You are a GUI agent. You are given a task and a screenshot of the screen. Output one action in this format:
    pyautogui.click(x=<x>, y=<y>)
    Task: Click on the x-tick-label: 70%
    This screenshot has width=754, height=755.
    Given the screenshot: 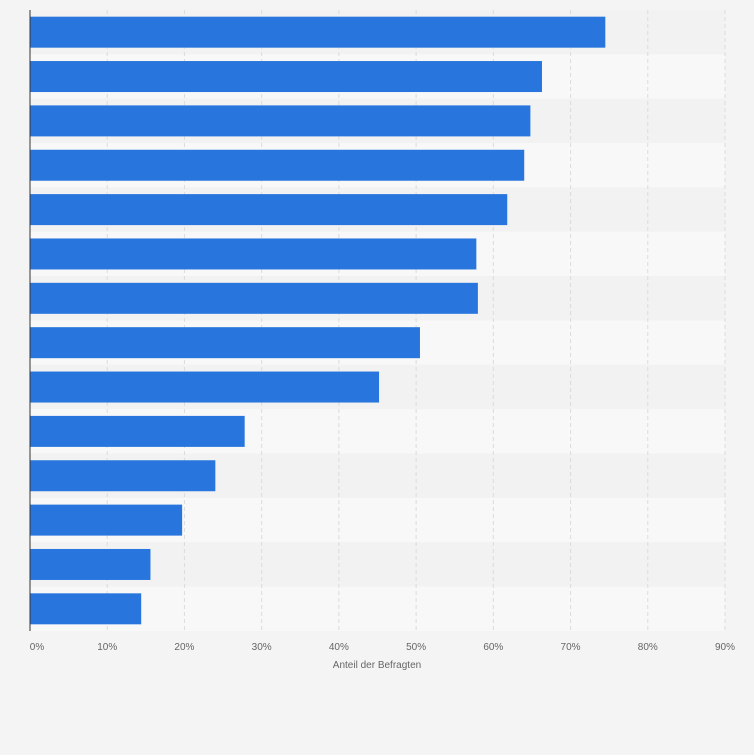 What is the action you would take?
    pyautogui.click(x=571, y=647)
    